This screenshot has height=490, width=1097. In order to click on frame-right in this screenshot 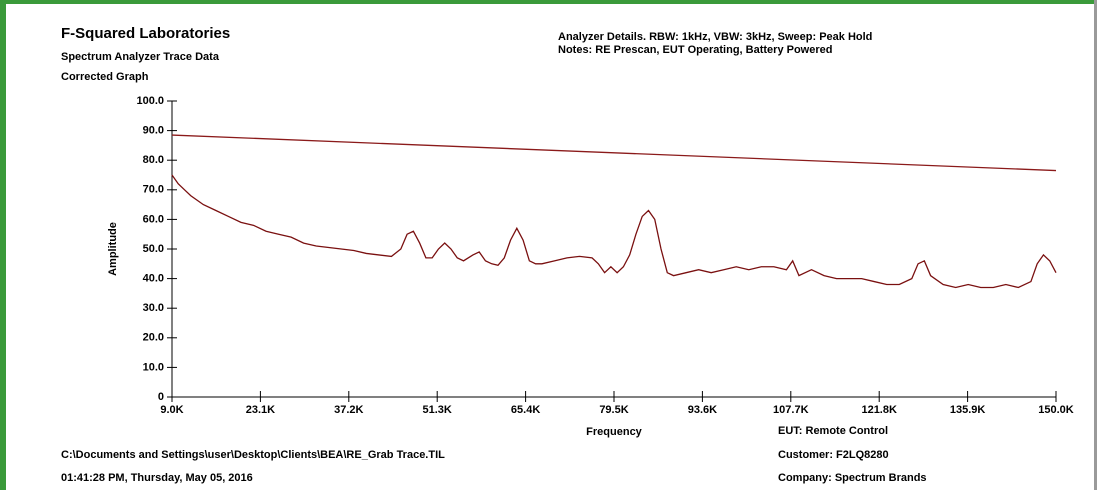, I will do `click(1095, 245)`.